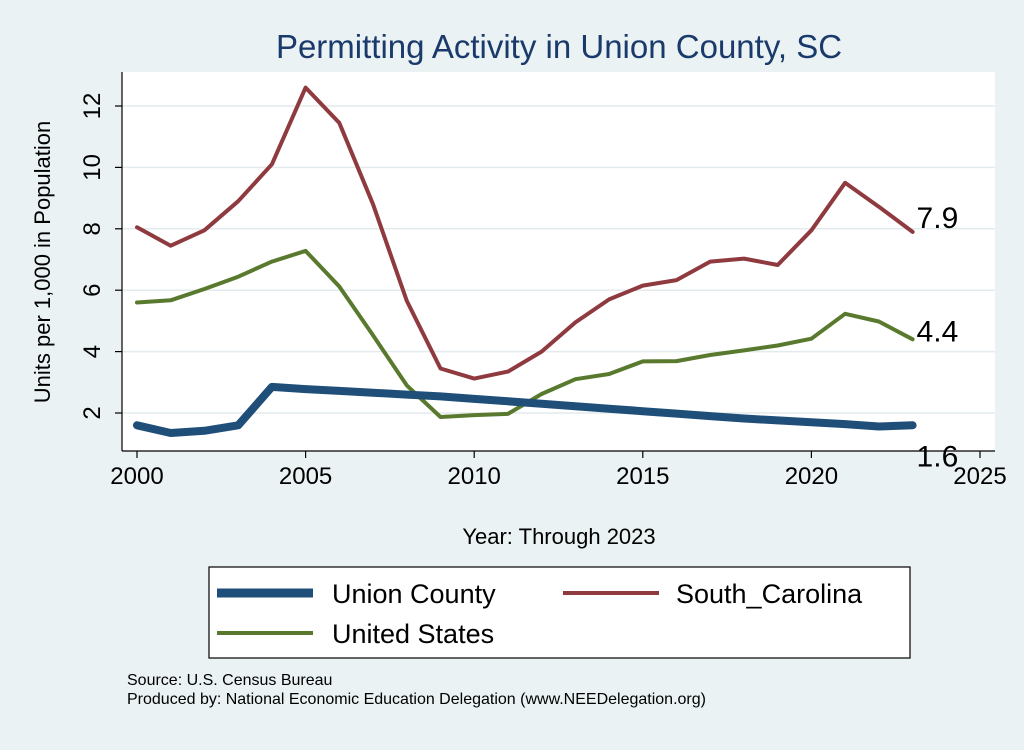 This screenshot has height=750, width=1024. I want to click on y-axis-ticks: 2 4 6 8 10 12, so click(100, 256).